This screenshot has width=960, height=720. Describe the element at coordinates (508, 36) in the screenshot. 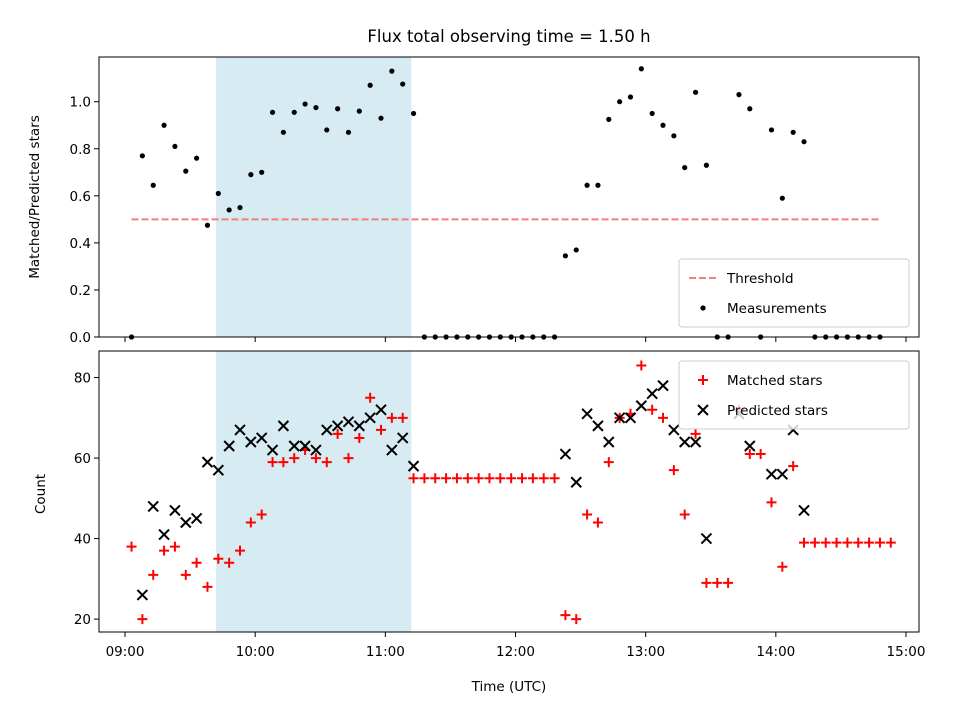

I see `chart-title: Flux total observing time = 1.50 h` at that location.